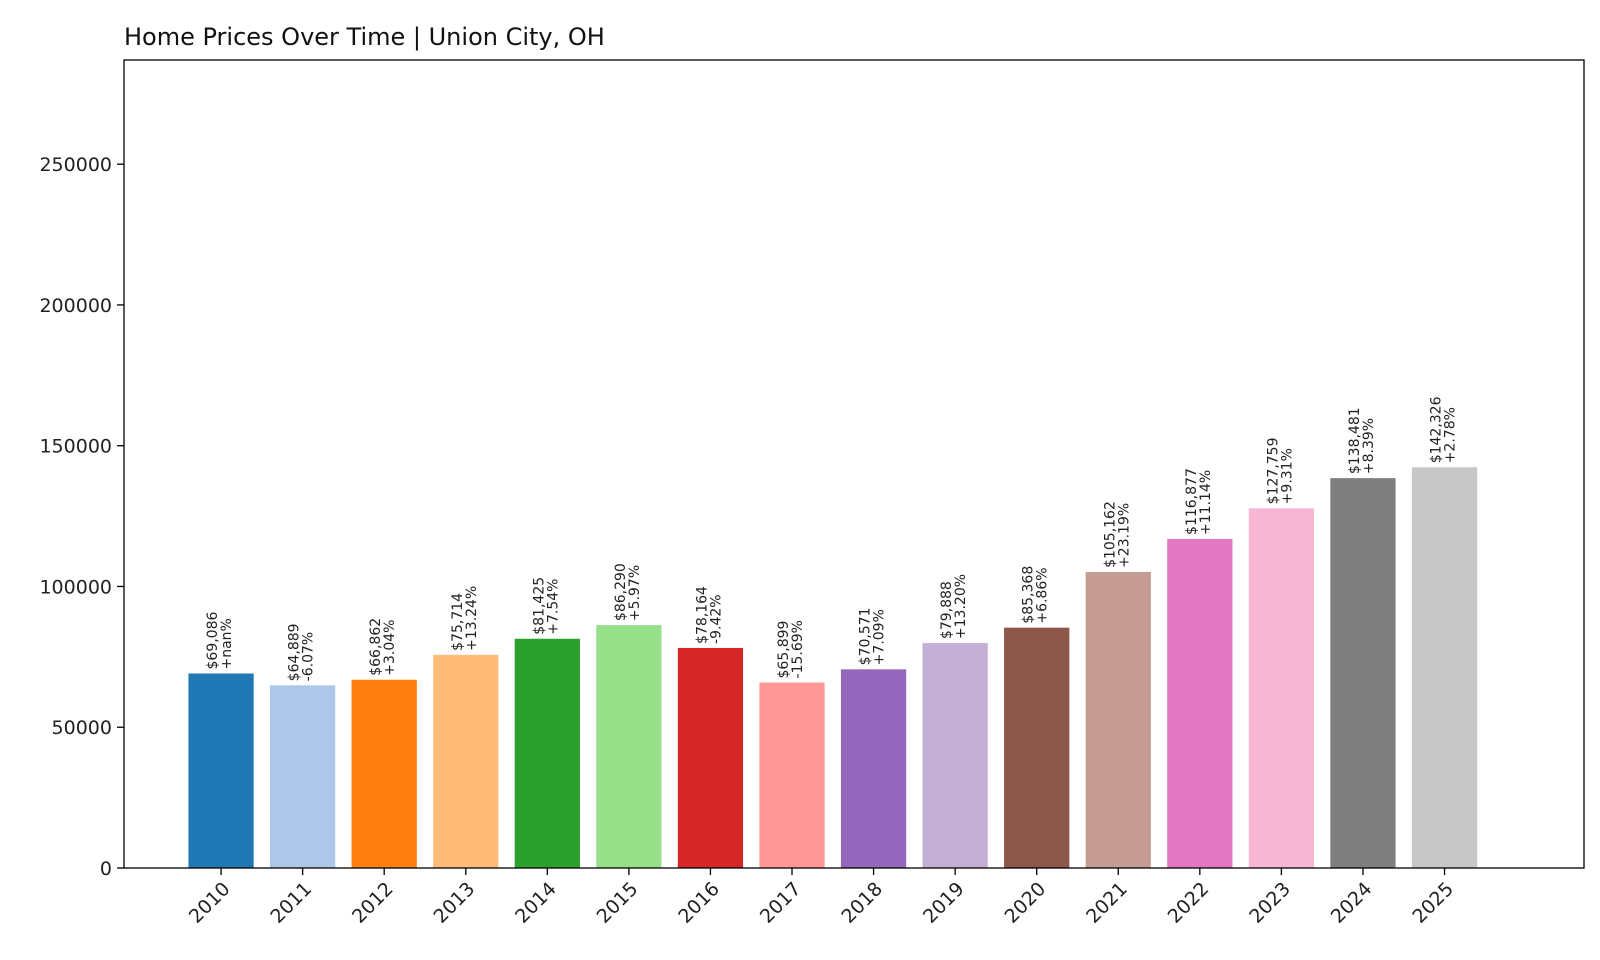 The width and height of the screenshot is (1600, 960). Describe the element at coordinates (1189, 903) in the screenshot. I see `x-tick-label: 2022` at that location.